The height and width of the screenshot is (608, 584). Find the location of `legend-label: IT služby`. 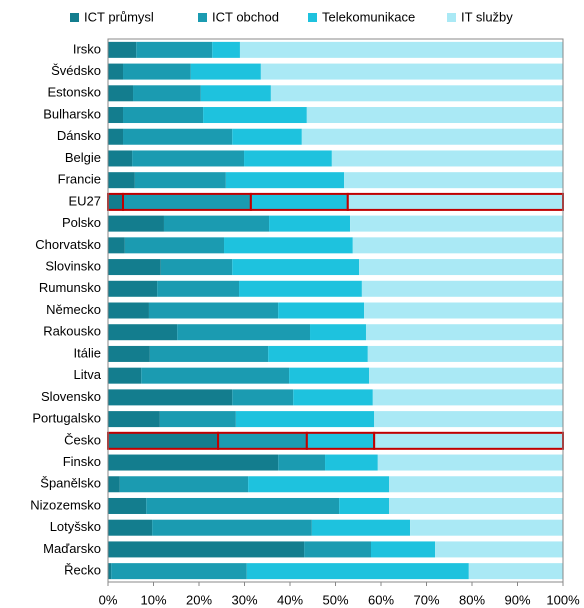

legend-label: IT služby is located at coordinates (487, 16).